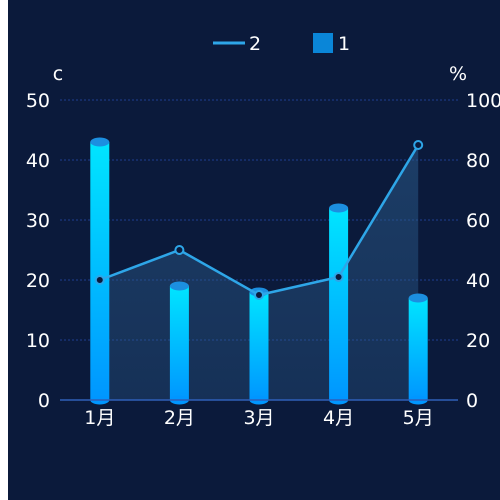  I want to click on x-tick-label: 4月, so click(338, 418).